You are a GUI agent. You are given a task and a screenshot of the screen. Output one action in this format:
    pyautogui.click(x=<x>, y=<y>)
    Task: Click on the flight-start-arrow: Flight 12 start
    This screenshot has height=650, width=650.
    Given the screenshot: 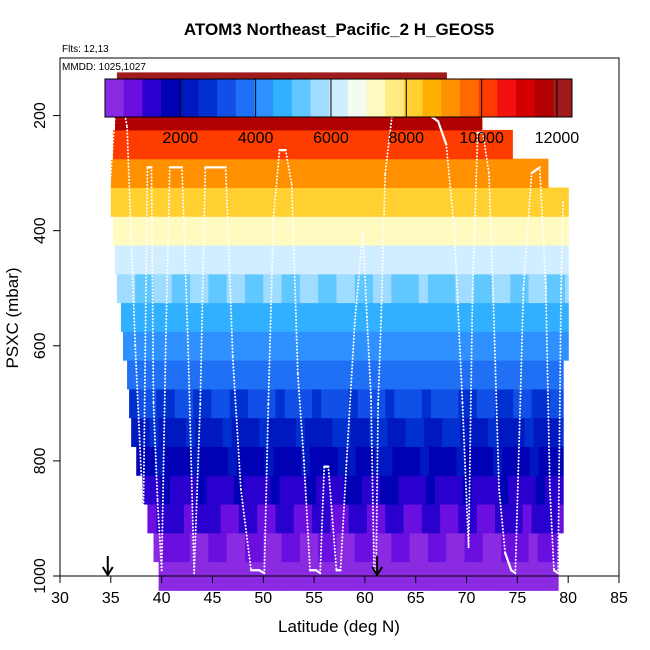 What is the action you would take?
    pyautogui.click(x=107, y=566)
    